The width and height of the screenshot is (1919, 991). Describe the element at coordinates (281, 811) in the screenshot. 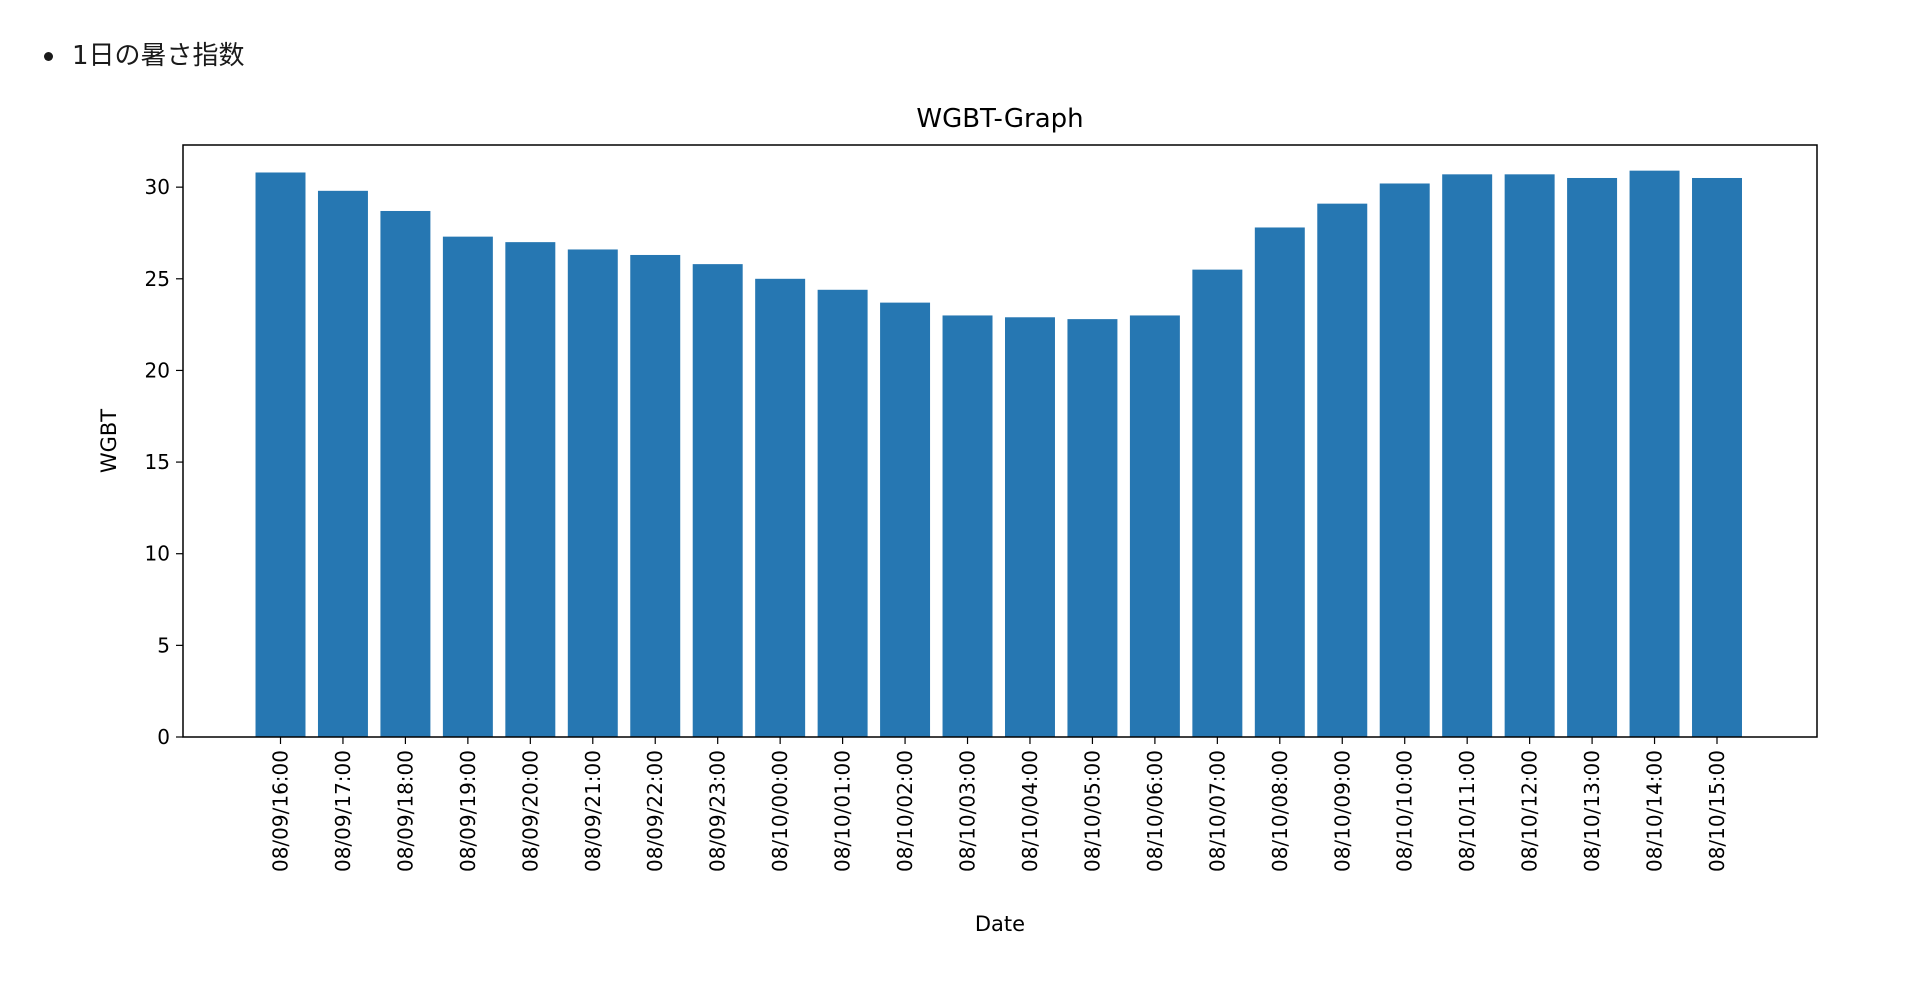

I see `x-tick-label: 08/09/16:00` at that location.